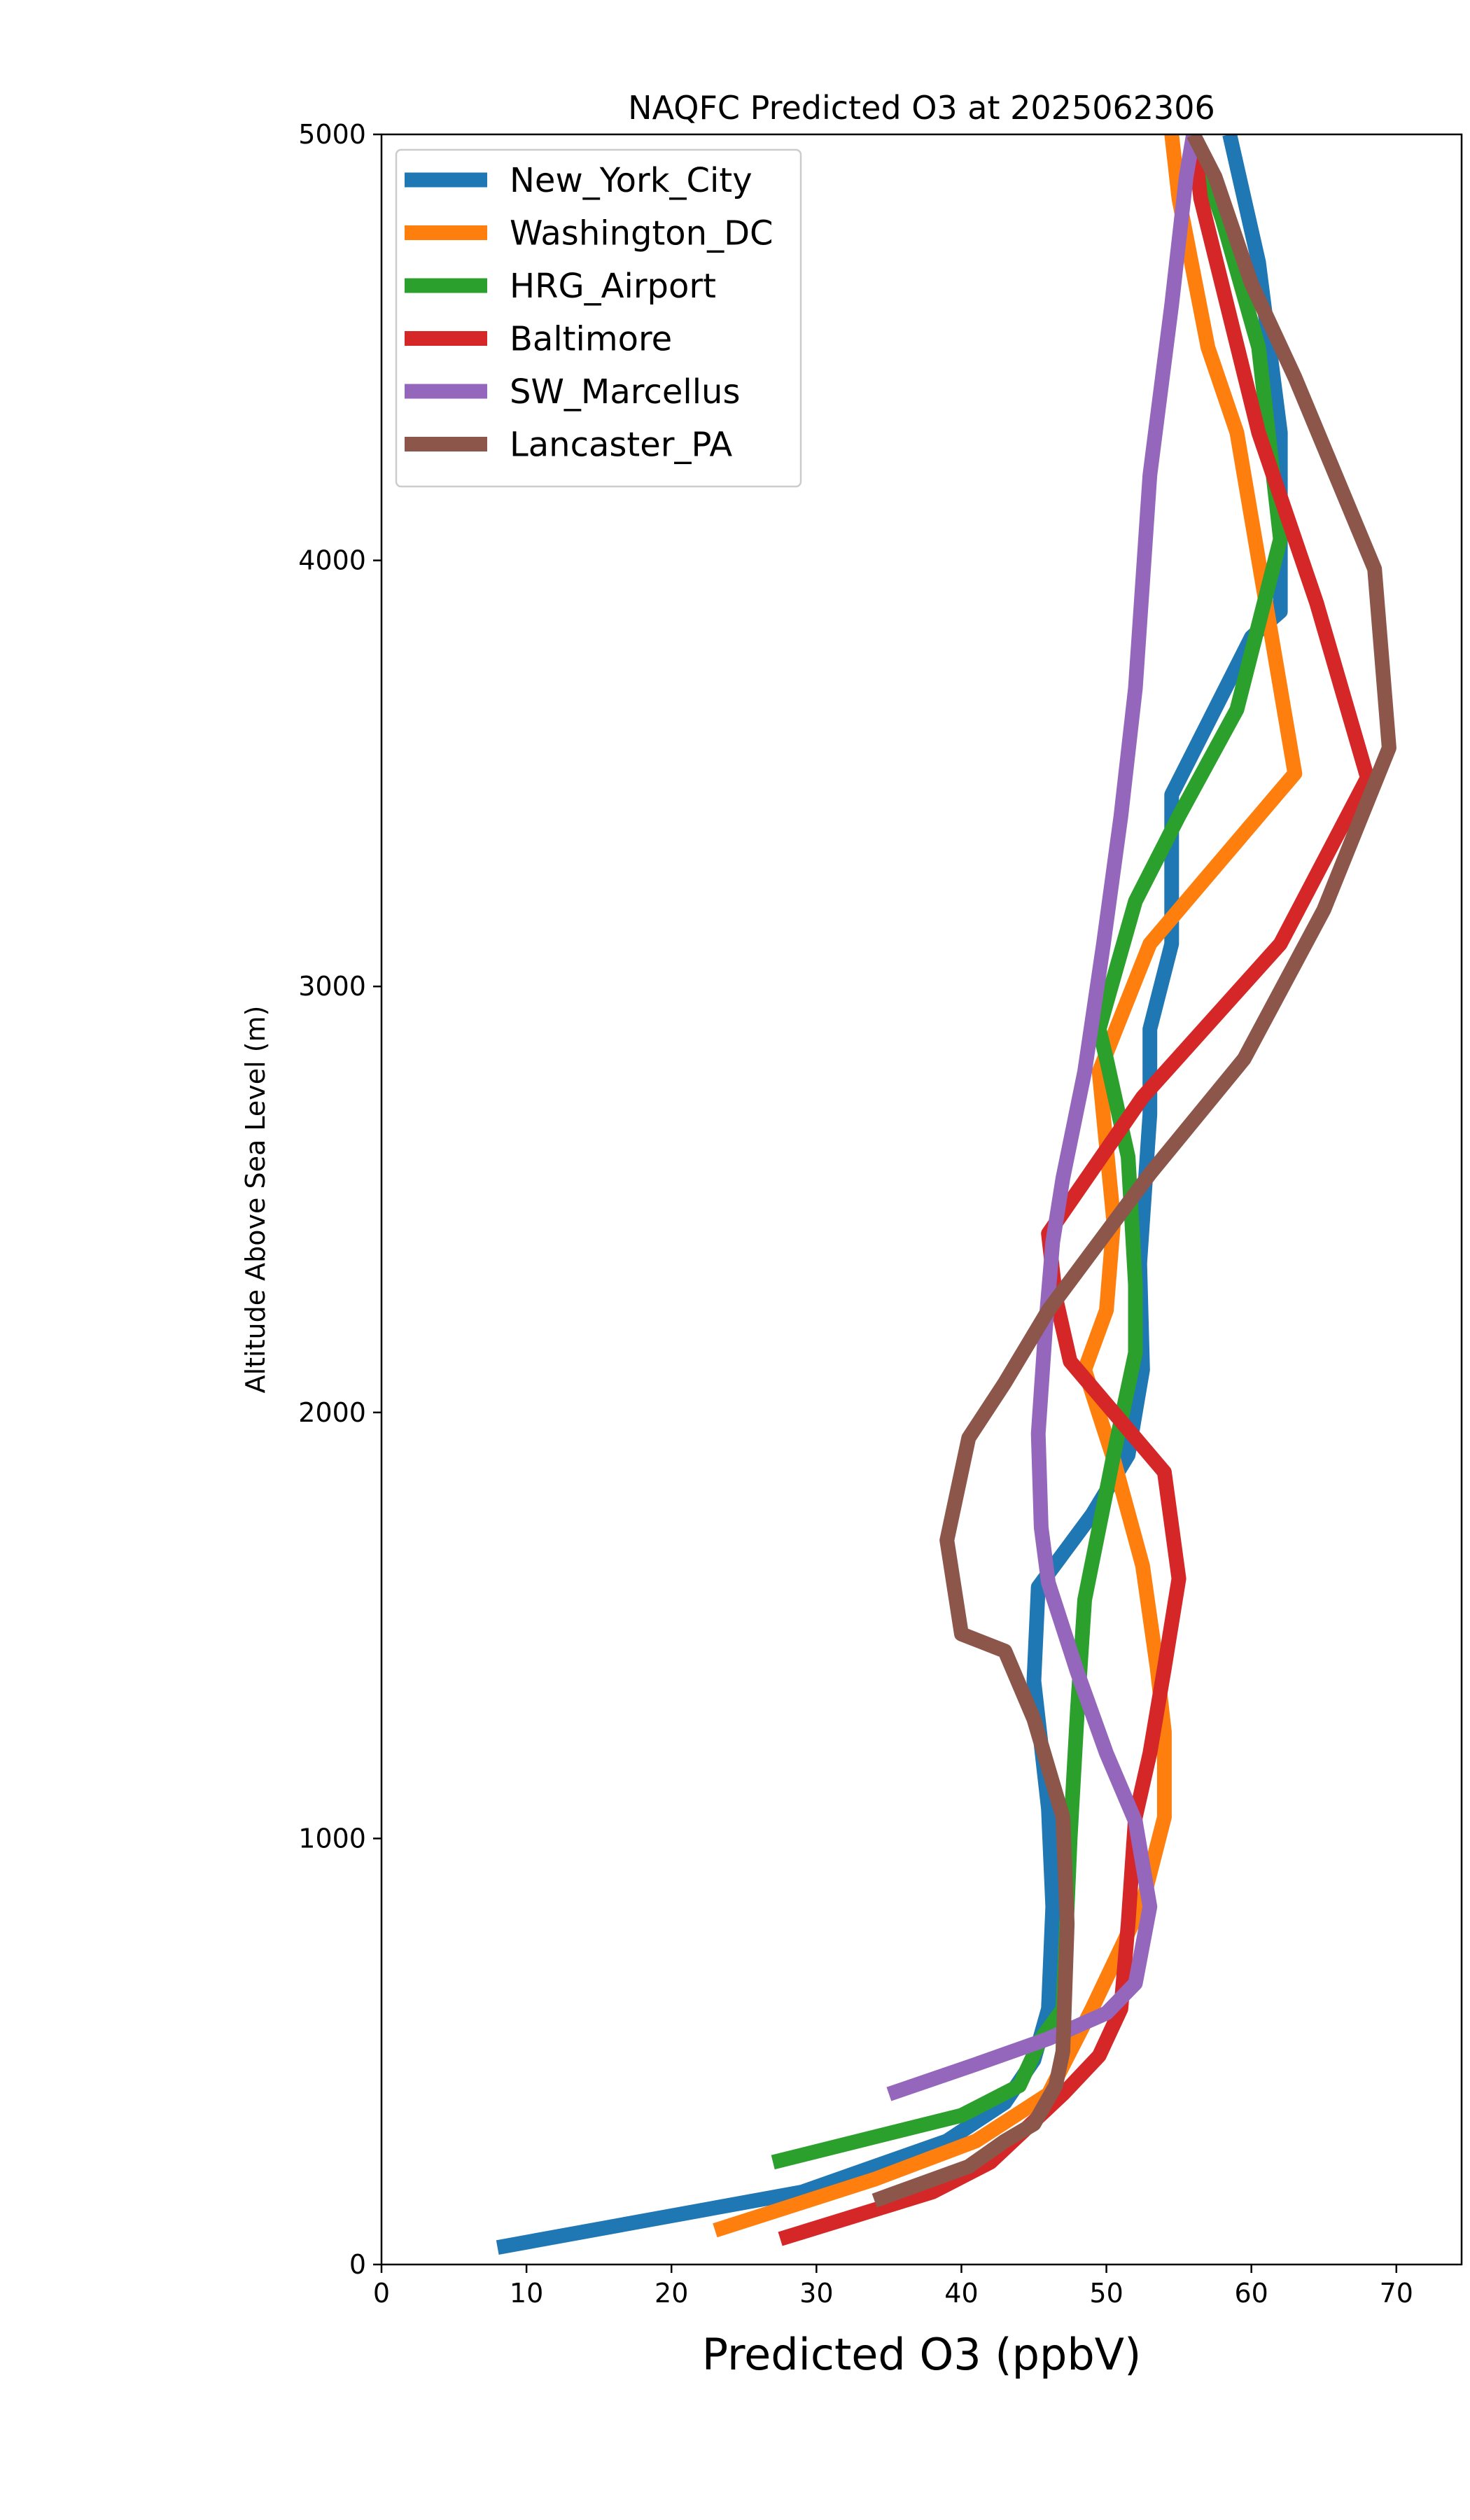  I want to click on x-tick-label: 20, so click(671, 2293).